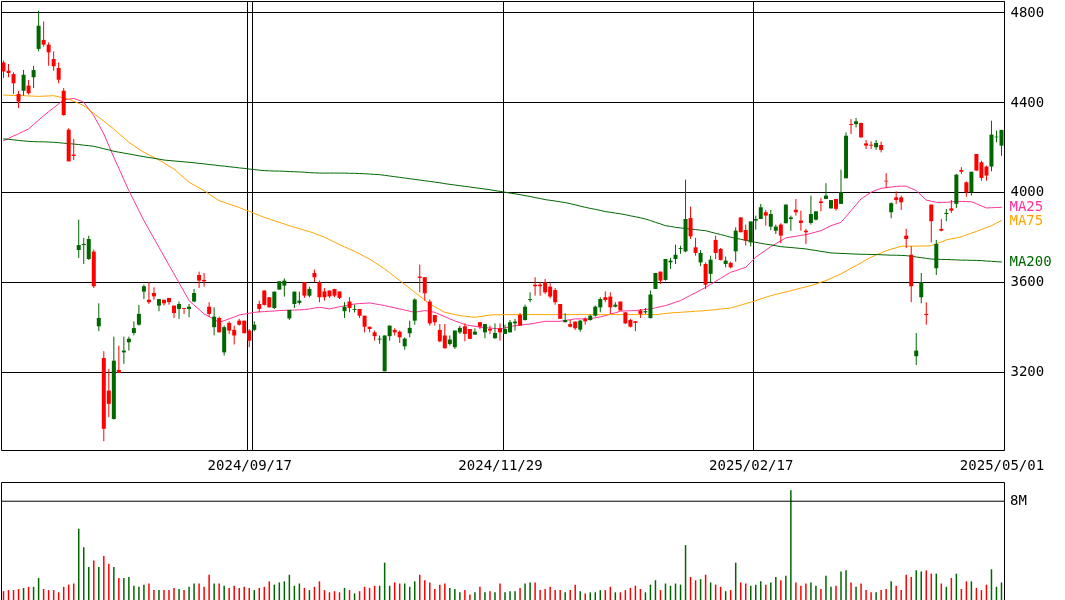 This screenshot has height=600, width=1065. I want to click on x-tick-label: 2025/05/01, so click(1002, 464).